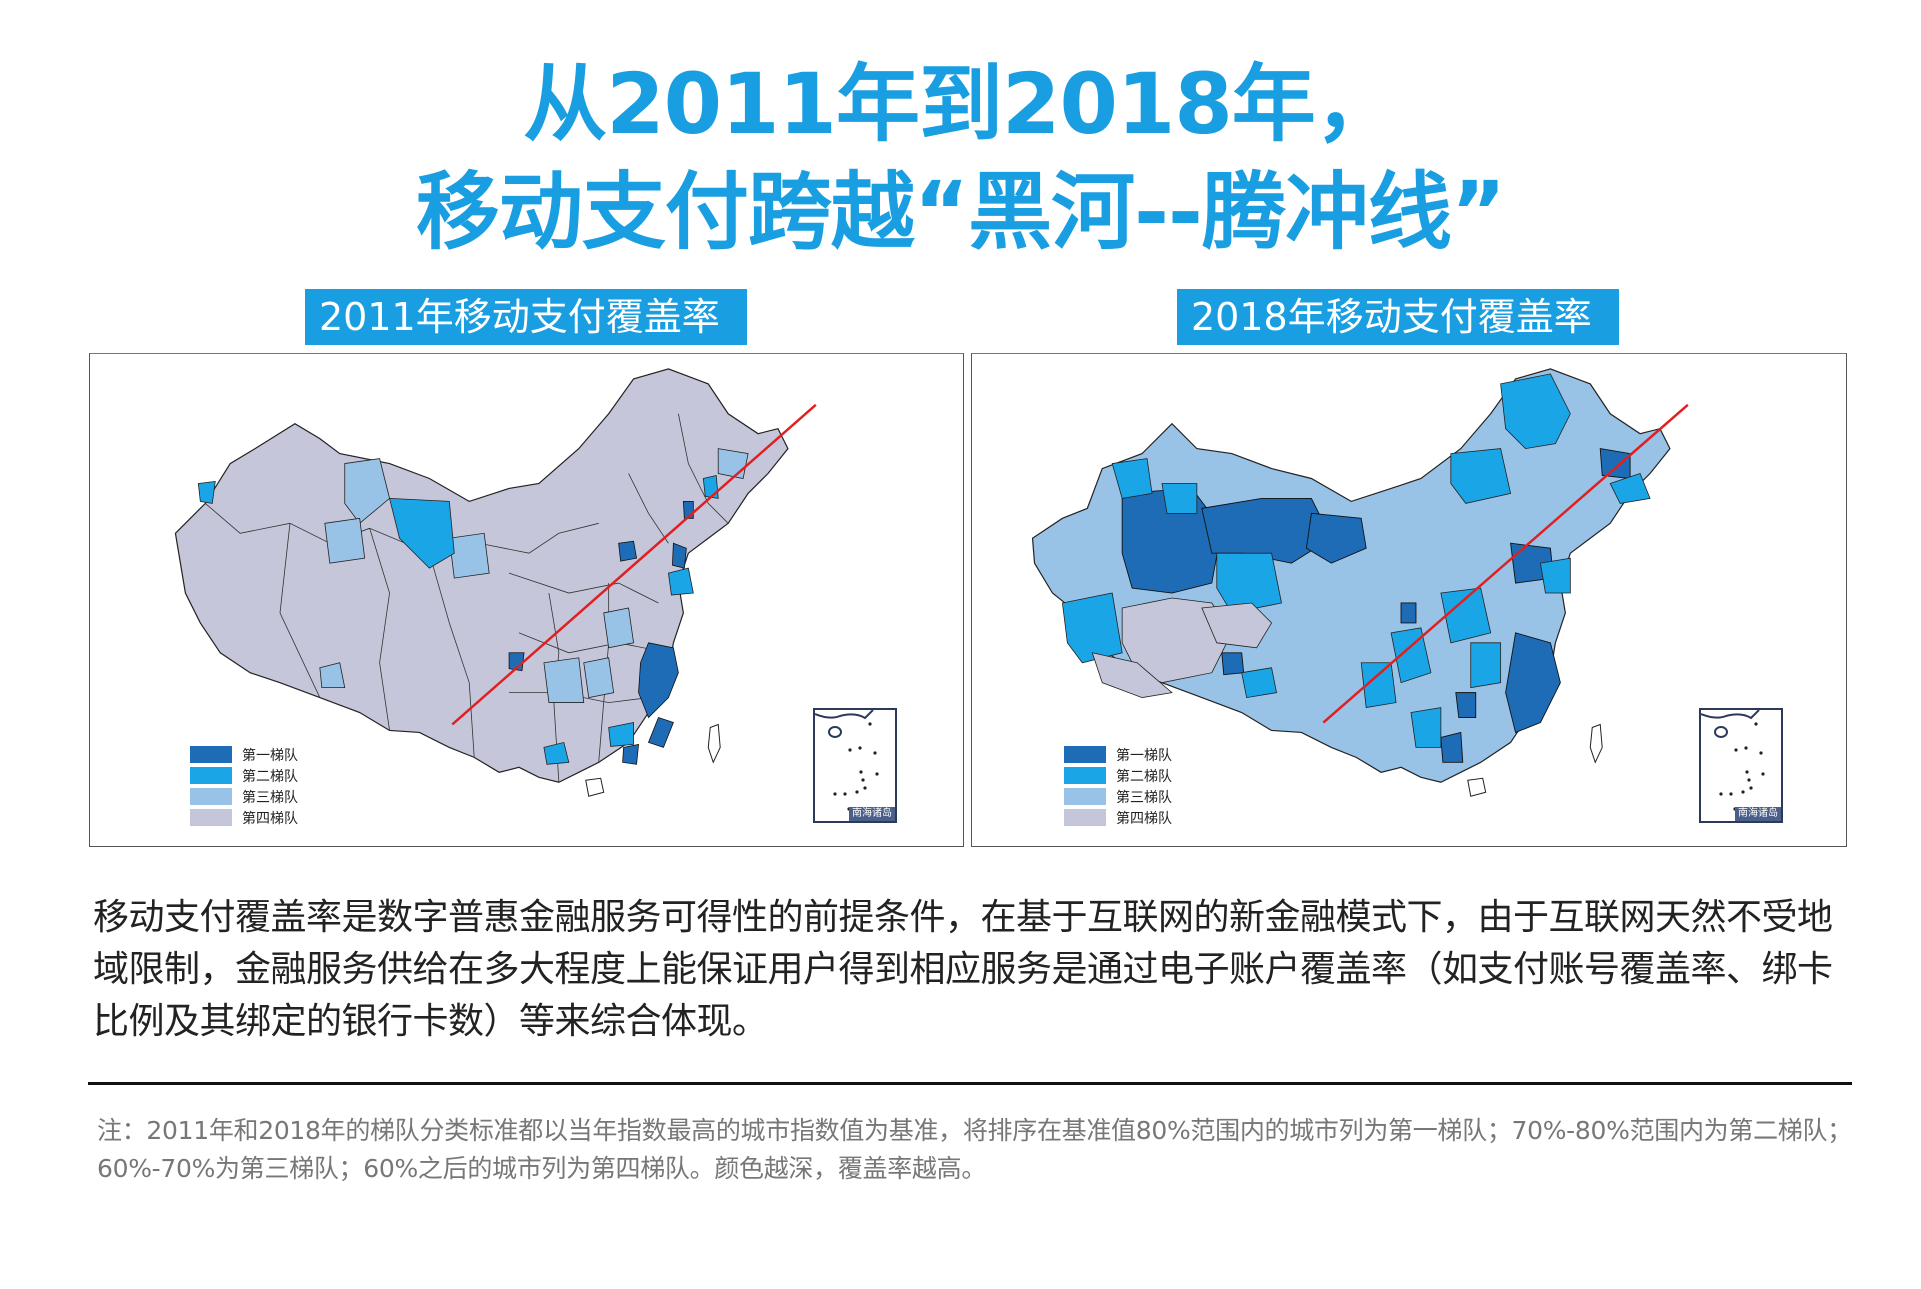 This screenshot has width=1921, height=1289. What do you see at coordinates (961, 104) in the screenshot?
I see `page-title-line-1: 从2011年到2018年，` at bounding box center [961, 104].